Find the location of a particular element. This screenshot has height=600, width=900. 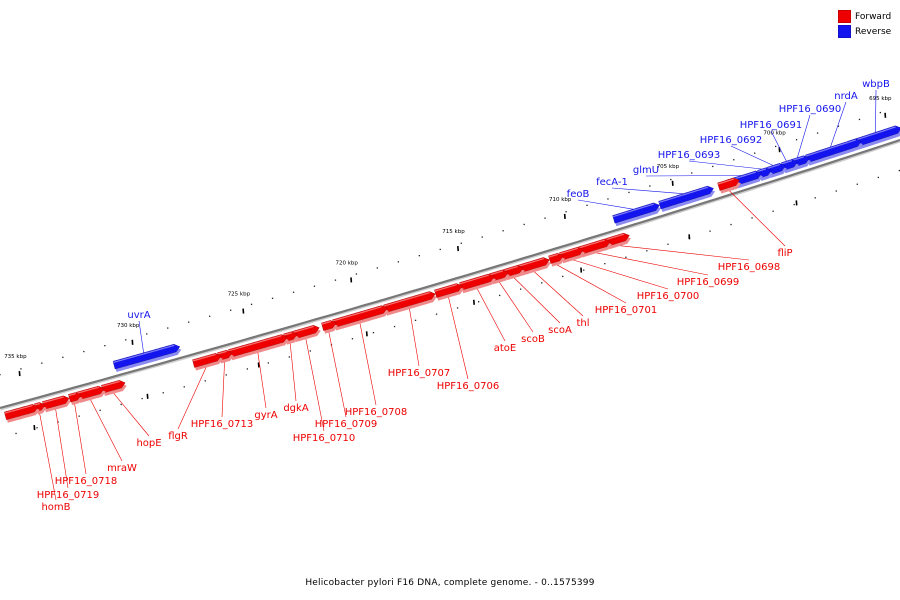

gene-flgr is located at coordinates (207, 360).